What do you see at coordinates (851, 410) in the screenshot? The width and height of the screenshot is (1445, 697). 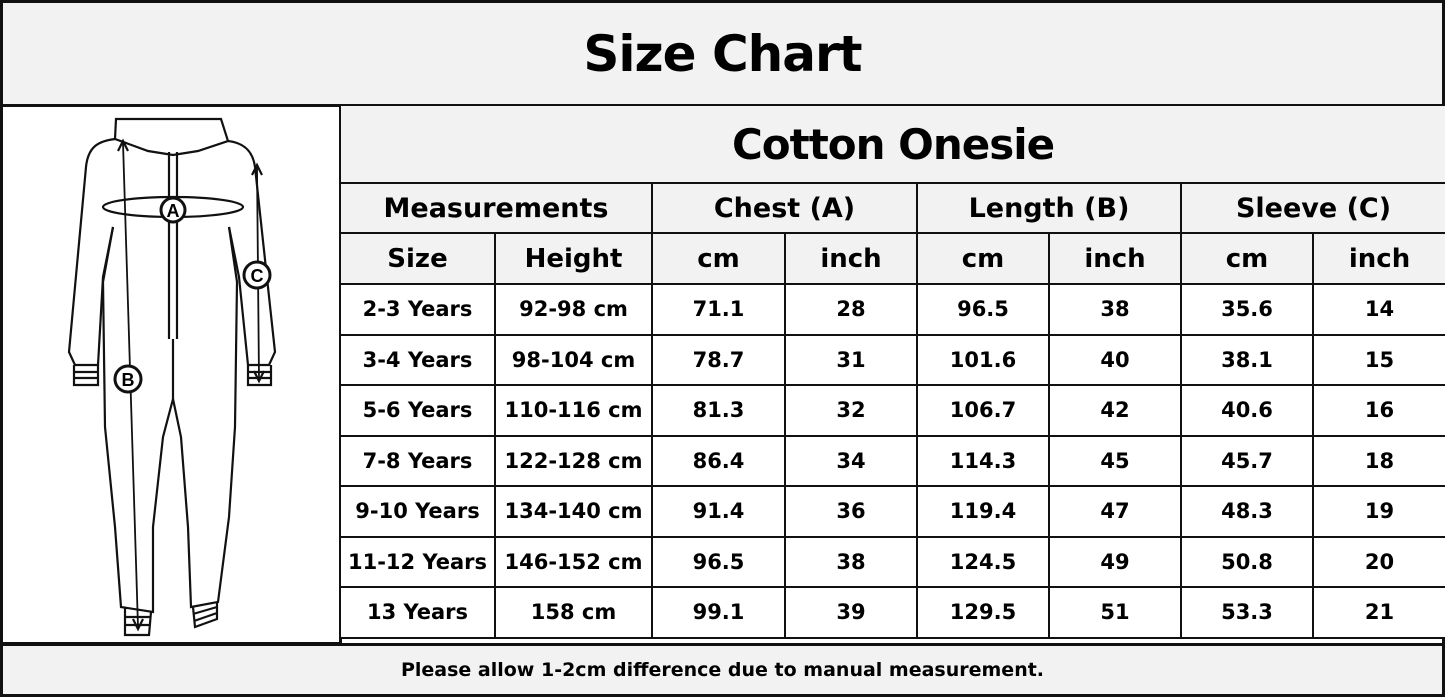 I see `table-cell: 32` at bounding box center [851, 410].